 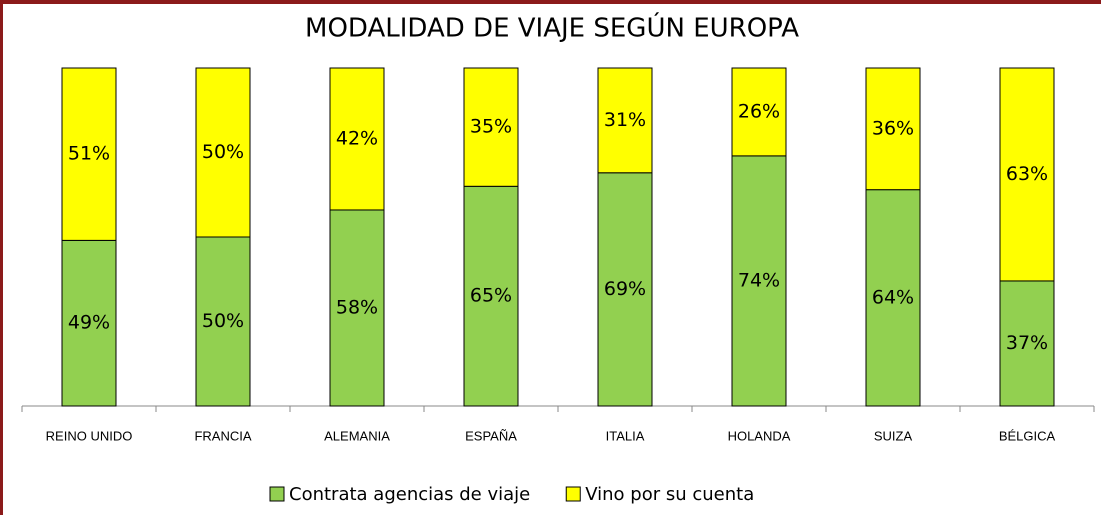 I want to click on data-label: 65%, so click(x=491, y=296).